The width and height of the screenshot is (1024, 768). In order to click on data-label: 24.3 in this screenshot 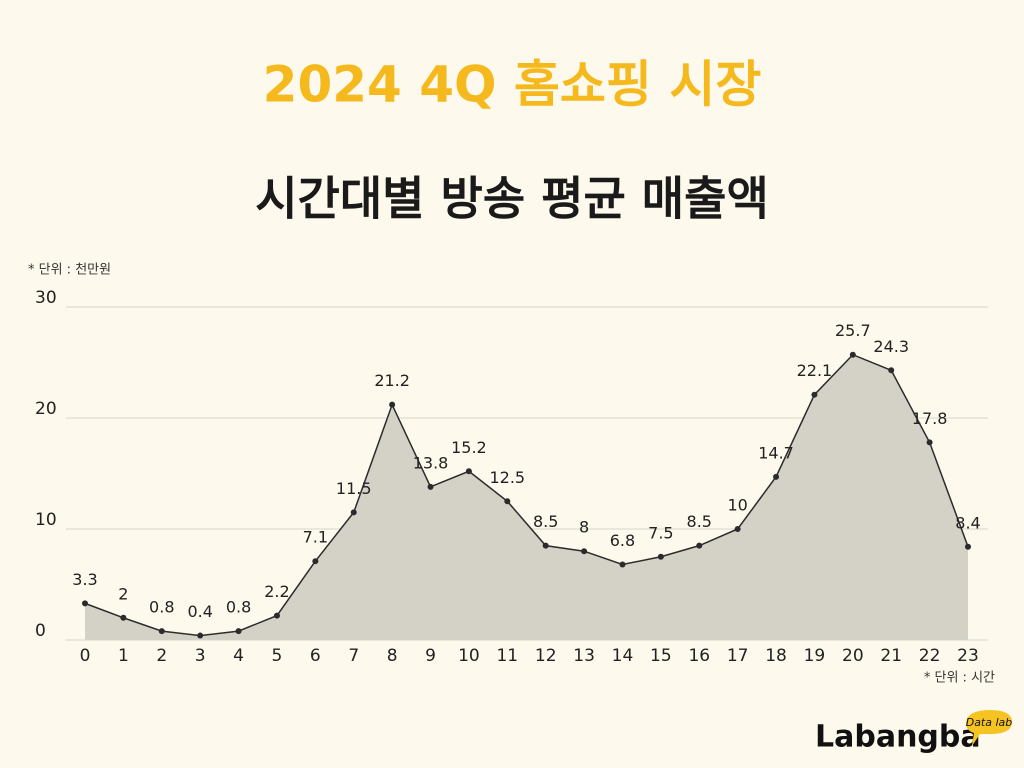, I will do `click(891, 346)`.